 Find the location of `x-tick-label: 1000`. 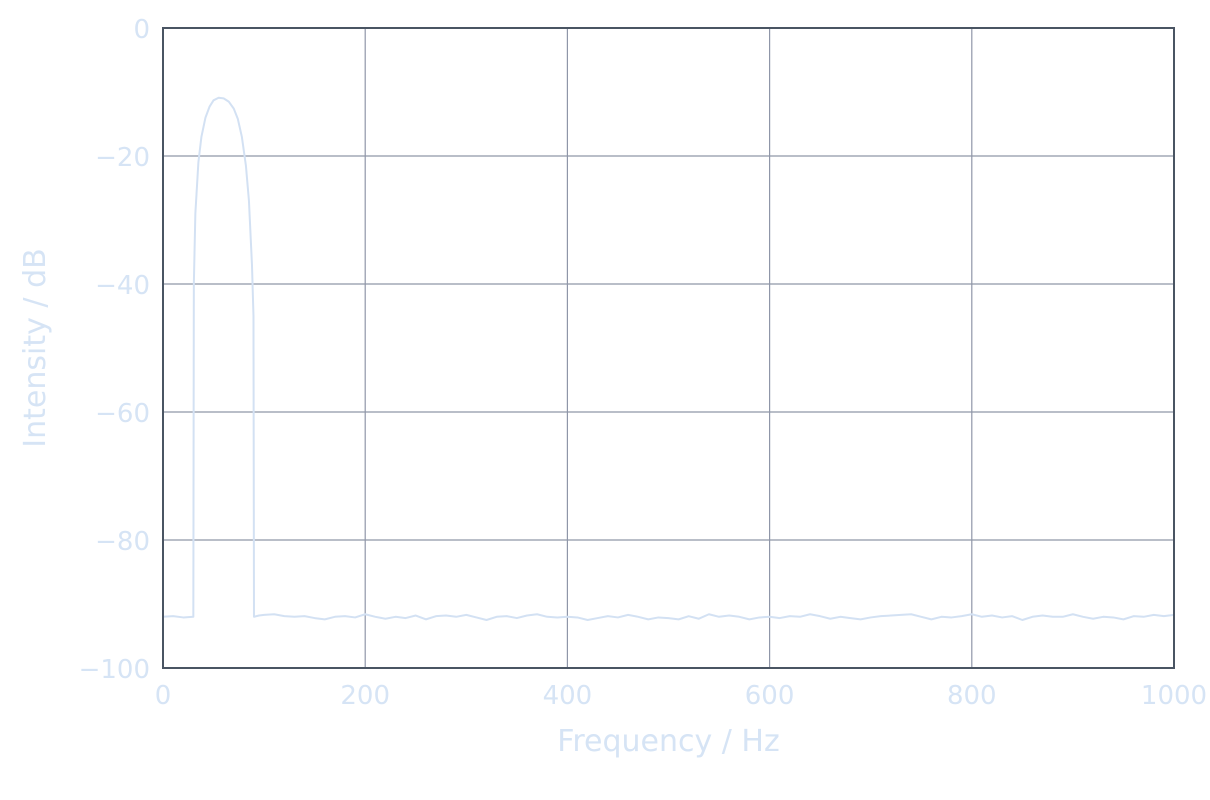

x-tick-label: 1000 is located at coordinates (1174, 696).